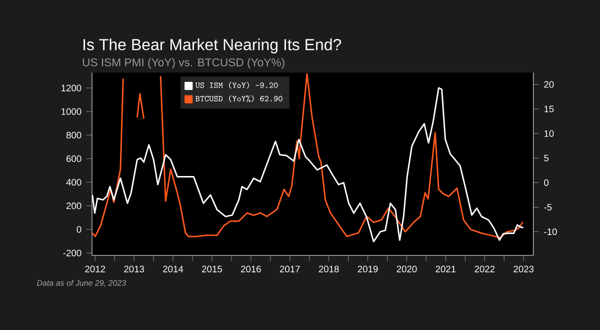 The width and height of the screenshot is (600, 330). Describe the element at coordinates (549, 133) in the screenshot. I see `y2-tick-label: 10` at that location.